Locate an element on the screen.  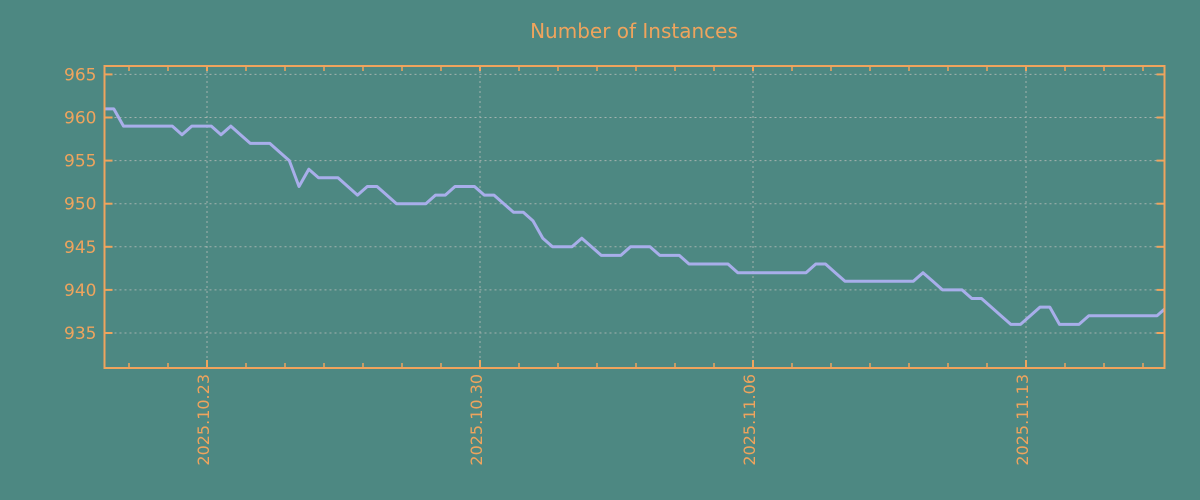
y-axis-tick-label: 960 is located at coordinates (80, 119).